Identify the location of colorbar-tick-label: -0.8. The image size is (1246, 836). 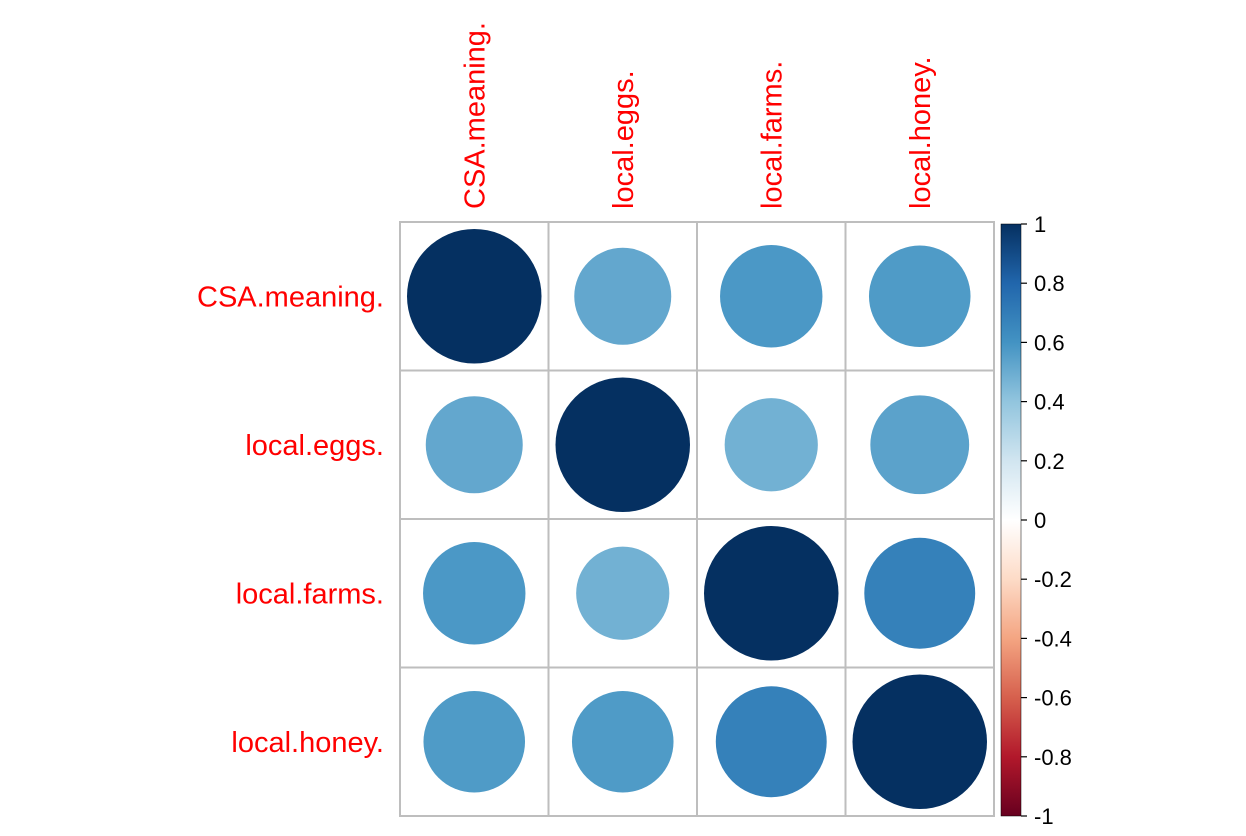
(1053, 757).